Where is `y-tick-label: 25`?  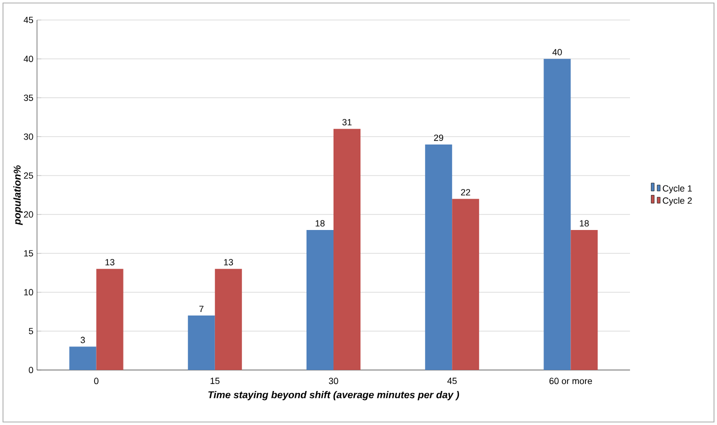 y-tick-label: 25 is located at coordinates (29, 175).